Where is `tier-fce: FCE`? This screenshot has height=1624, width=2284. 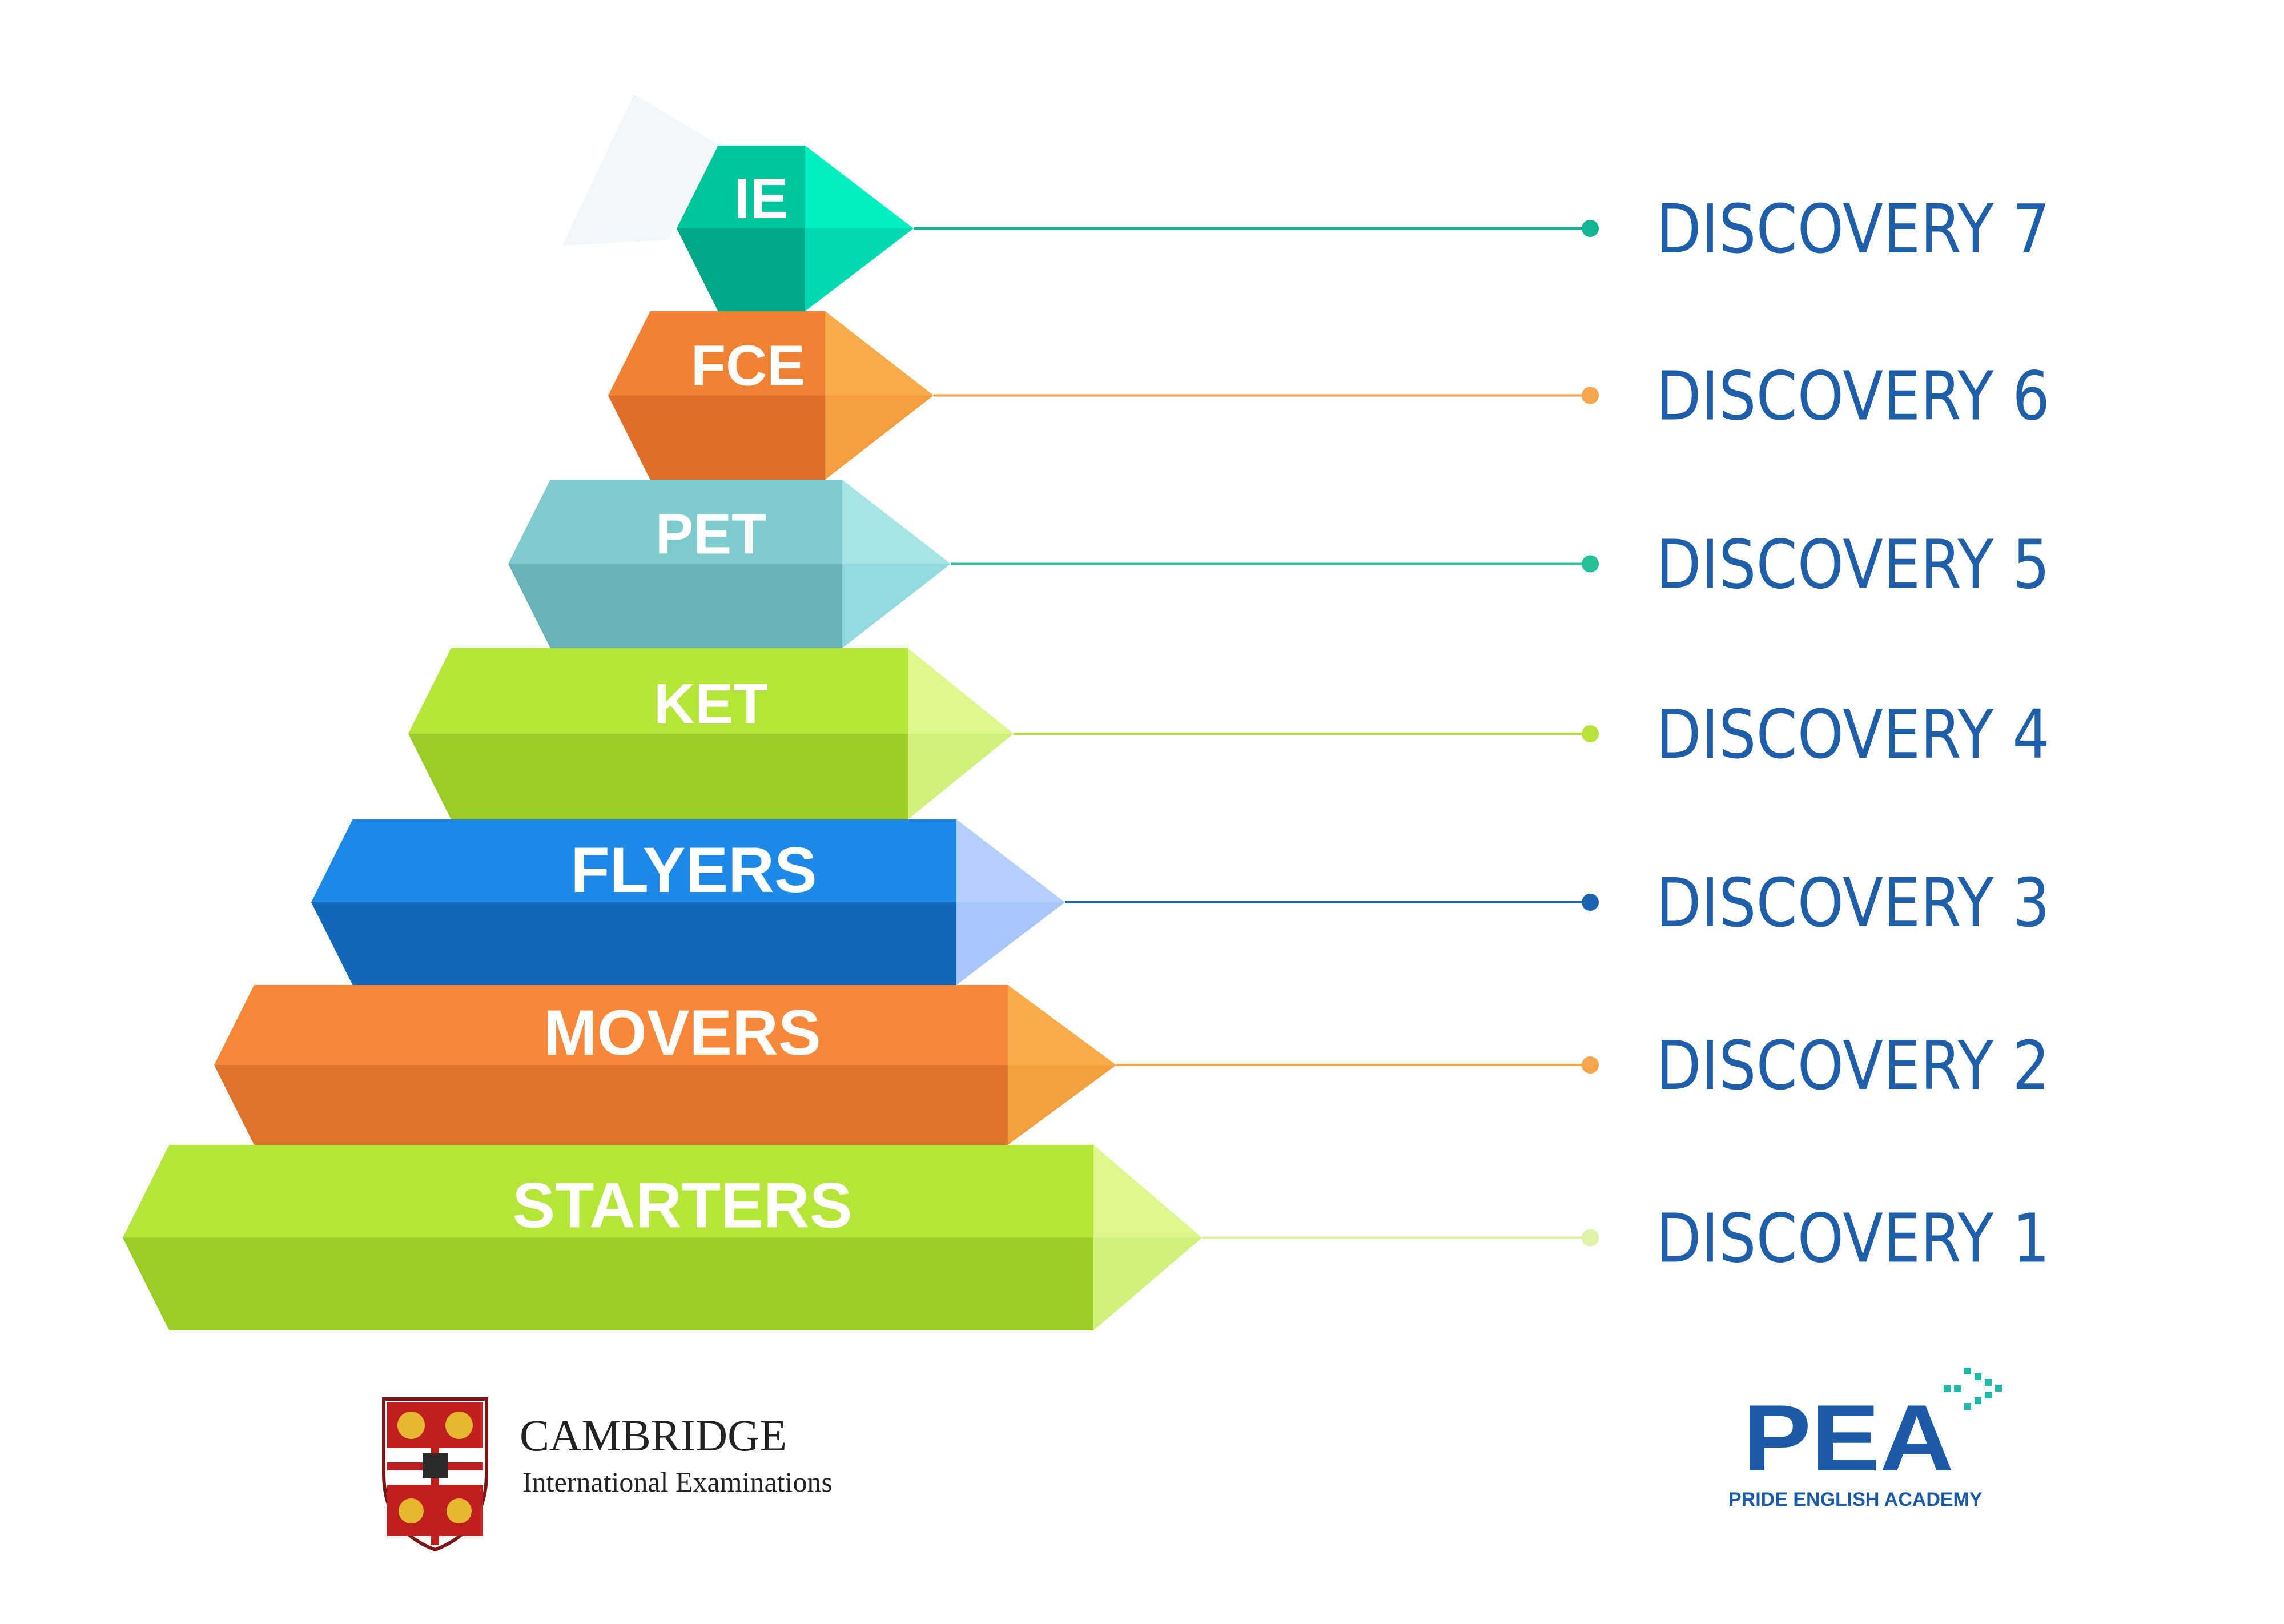
tier-fce: FCE is located at coordinates (771, 395).